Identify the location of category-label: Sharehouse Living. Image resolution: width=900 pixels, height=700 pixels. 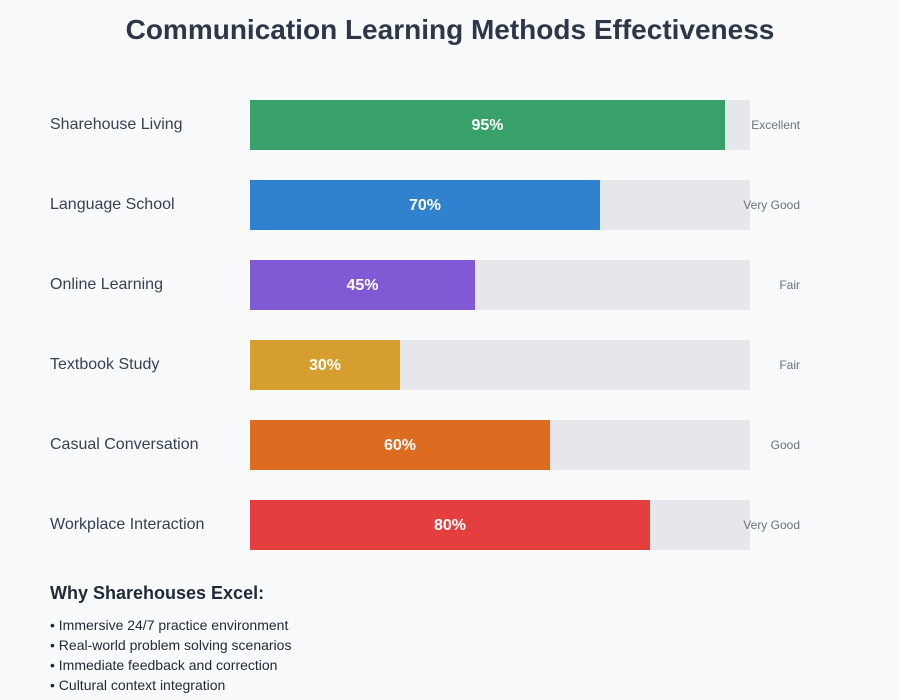
(116, 124).